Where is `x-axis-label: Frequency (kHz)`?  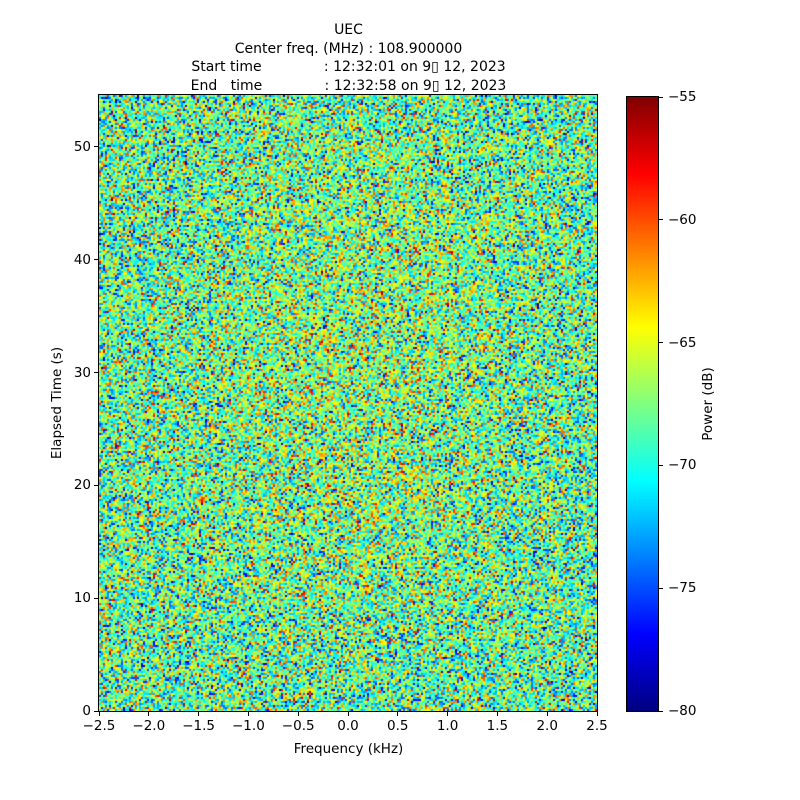 x-axis-label: Frequency (kHz) is located at coordinates (348, 749).